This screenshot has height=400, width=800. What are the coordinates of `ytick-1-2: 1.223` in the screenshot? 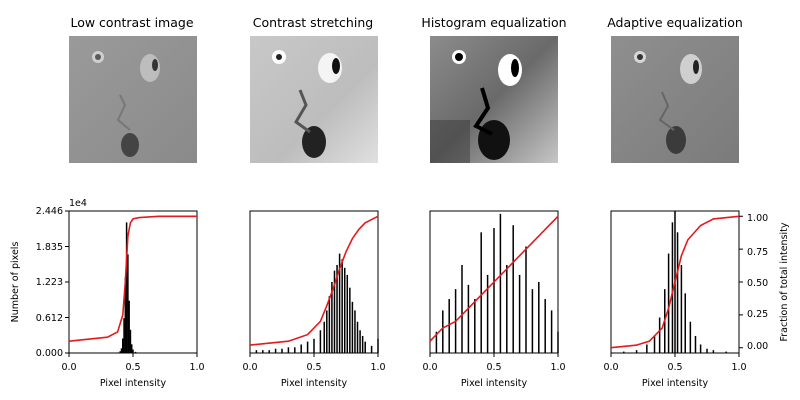 It's located at (49, 282).